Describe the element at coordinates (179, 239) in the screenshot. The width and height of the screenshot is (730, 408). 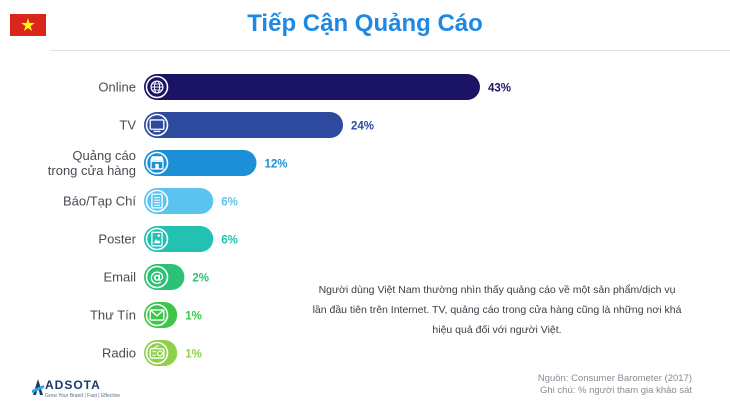
I see `bar-poster` at that location.